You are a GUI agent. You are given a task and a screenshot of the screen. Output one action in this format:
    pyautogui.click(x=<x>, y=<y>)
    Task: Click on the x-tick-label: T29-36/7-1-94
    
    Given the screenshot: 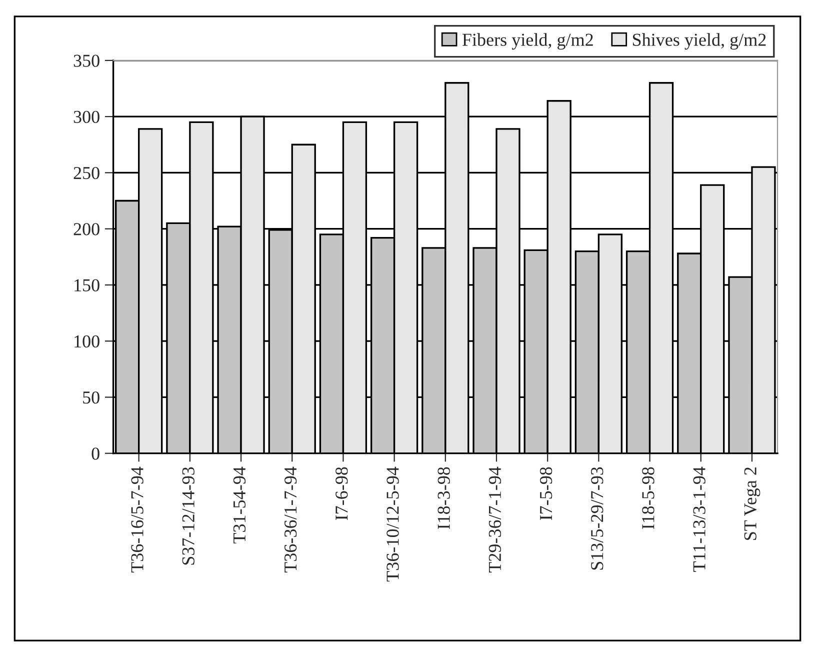 What is the action you would take?
    pyautogui.click(x=495, y=519)
    